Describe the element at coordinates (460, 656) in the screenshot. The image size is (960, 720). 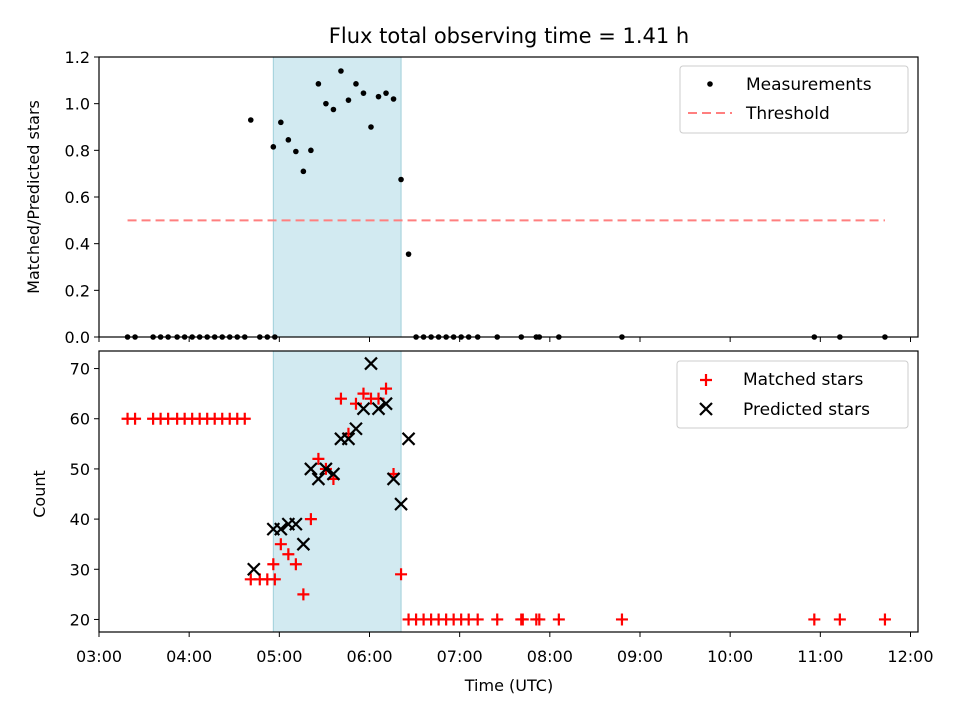
I see `x-tick-label: 07:00` at that location.